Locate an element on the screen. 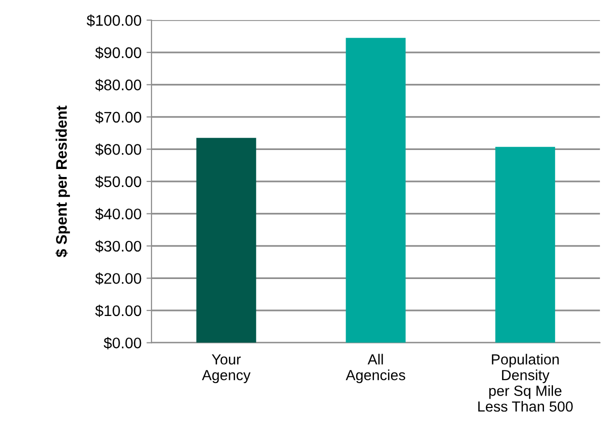 The width and height of the screenshot is (606, 448). y-tick-label: $60.00 is located at coordinates (118, 149).